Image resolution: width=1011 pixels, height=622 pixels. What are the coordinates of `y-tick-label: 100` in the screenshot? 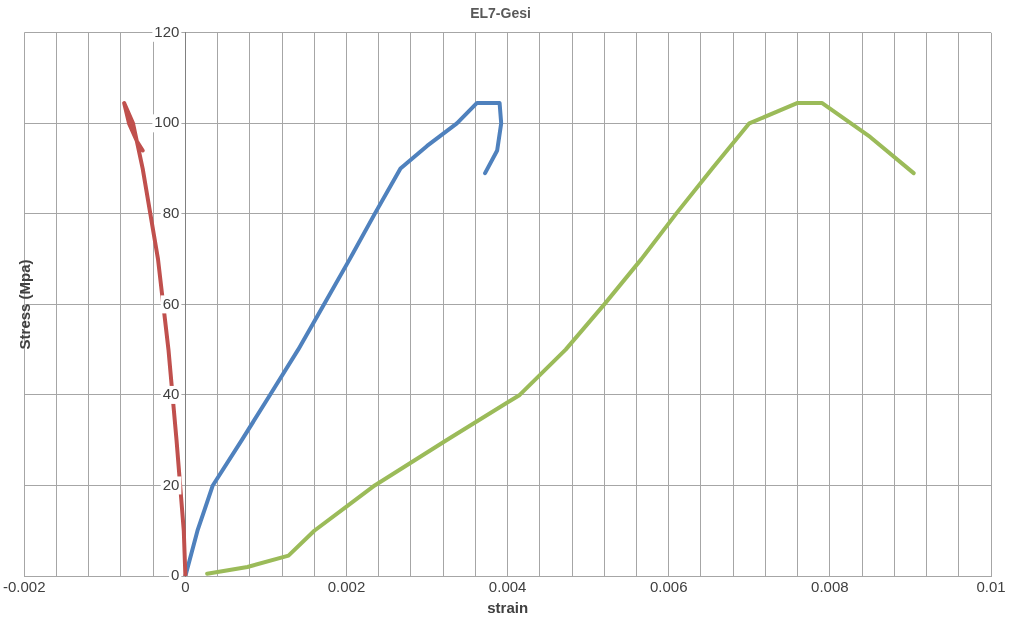 It's located at (167, 122).